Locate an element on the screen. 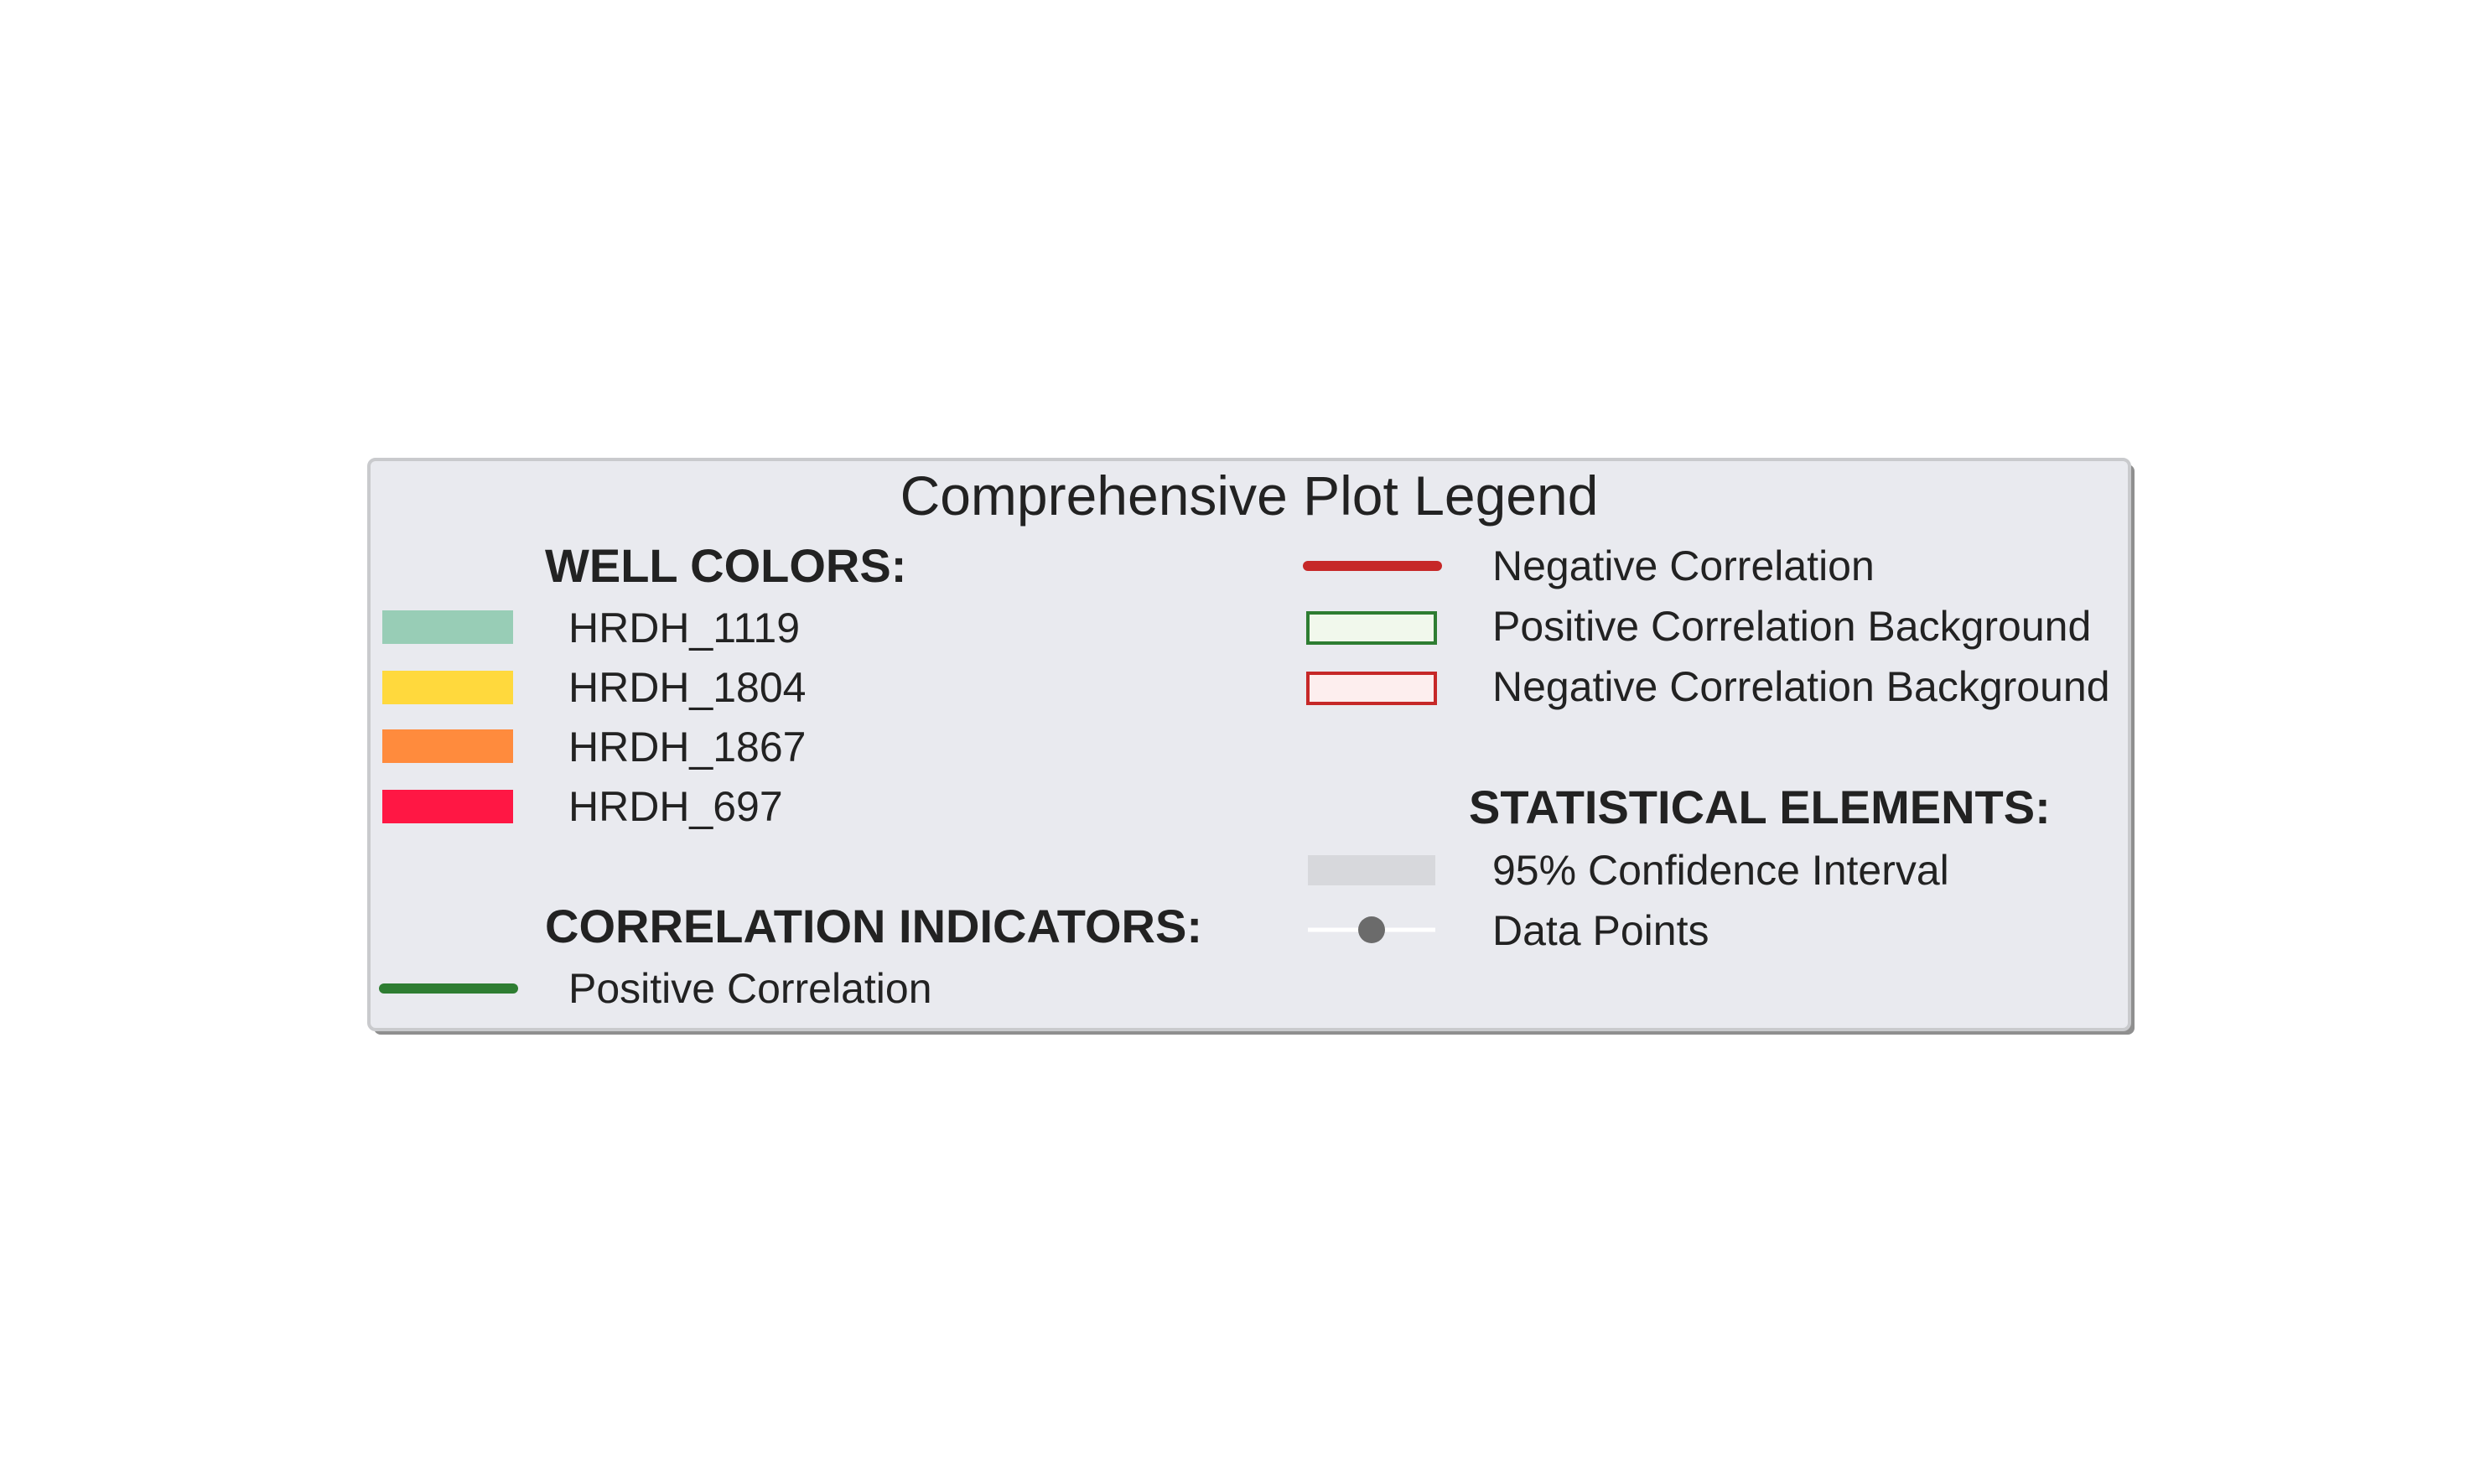 This screenshot has width=2490, height=1484. legend-label-hrdh-1867: HRDH_1867 is located at coordinates (687, 747).